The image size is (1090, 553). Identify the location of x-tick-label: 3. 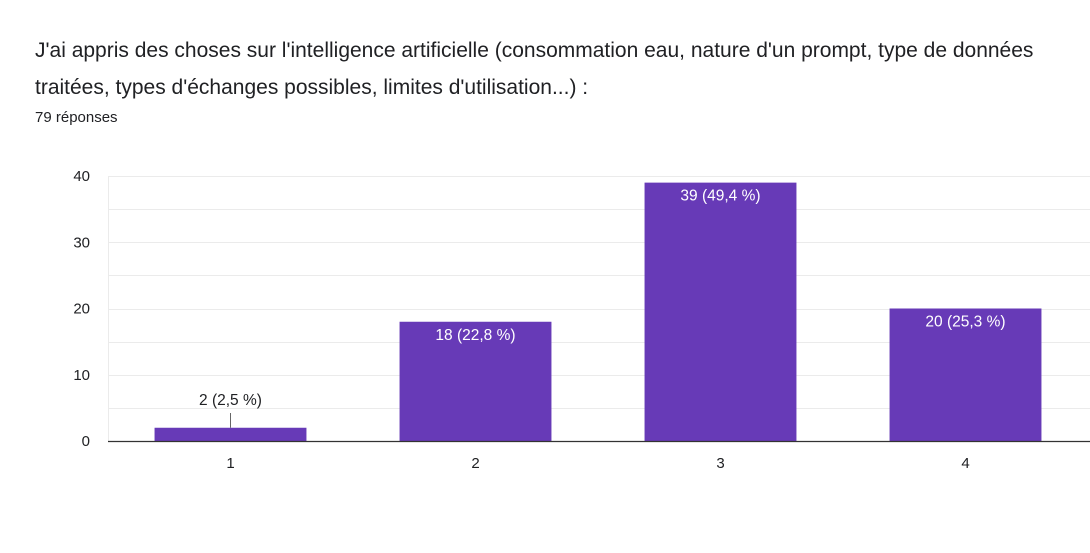
(720, 463).